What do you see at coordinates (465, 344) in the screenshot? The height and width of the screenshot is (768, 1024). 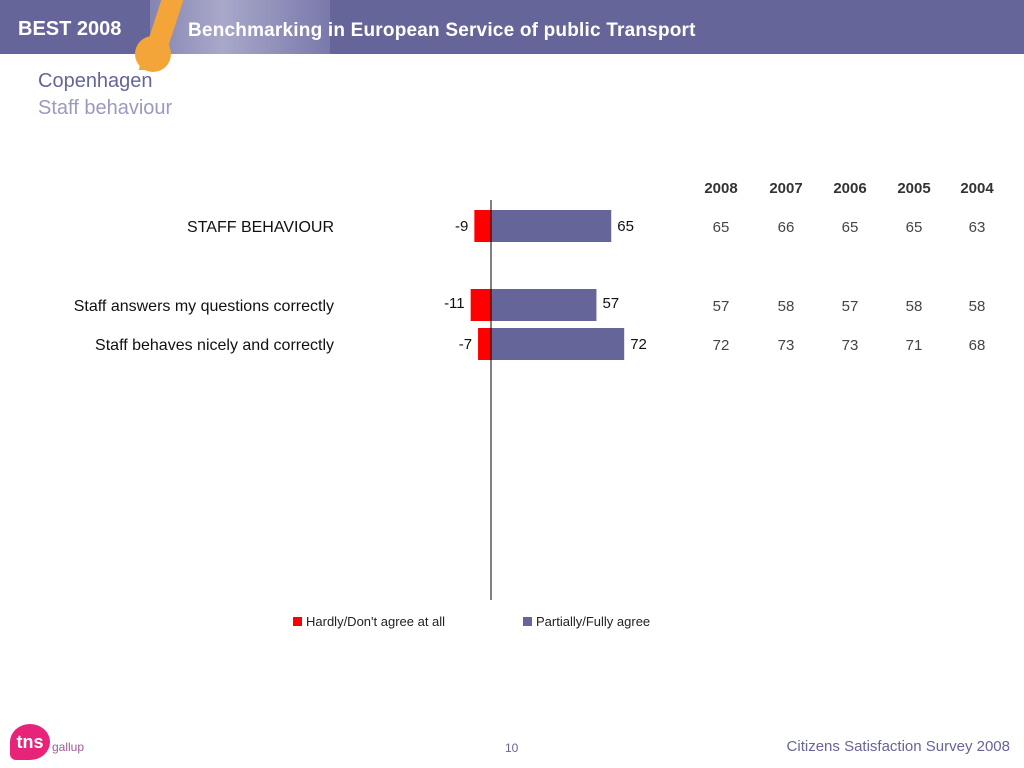 I see `data-label-negative: -7` at bounding box center [465, 344].